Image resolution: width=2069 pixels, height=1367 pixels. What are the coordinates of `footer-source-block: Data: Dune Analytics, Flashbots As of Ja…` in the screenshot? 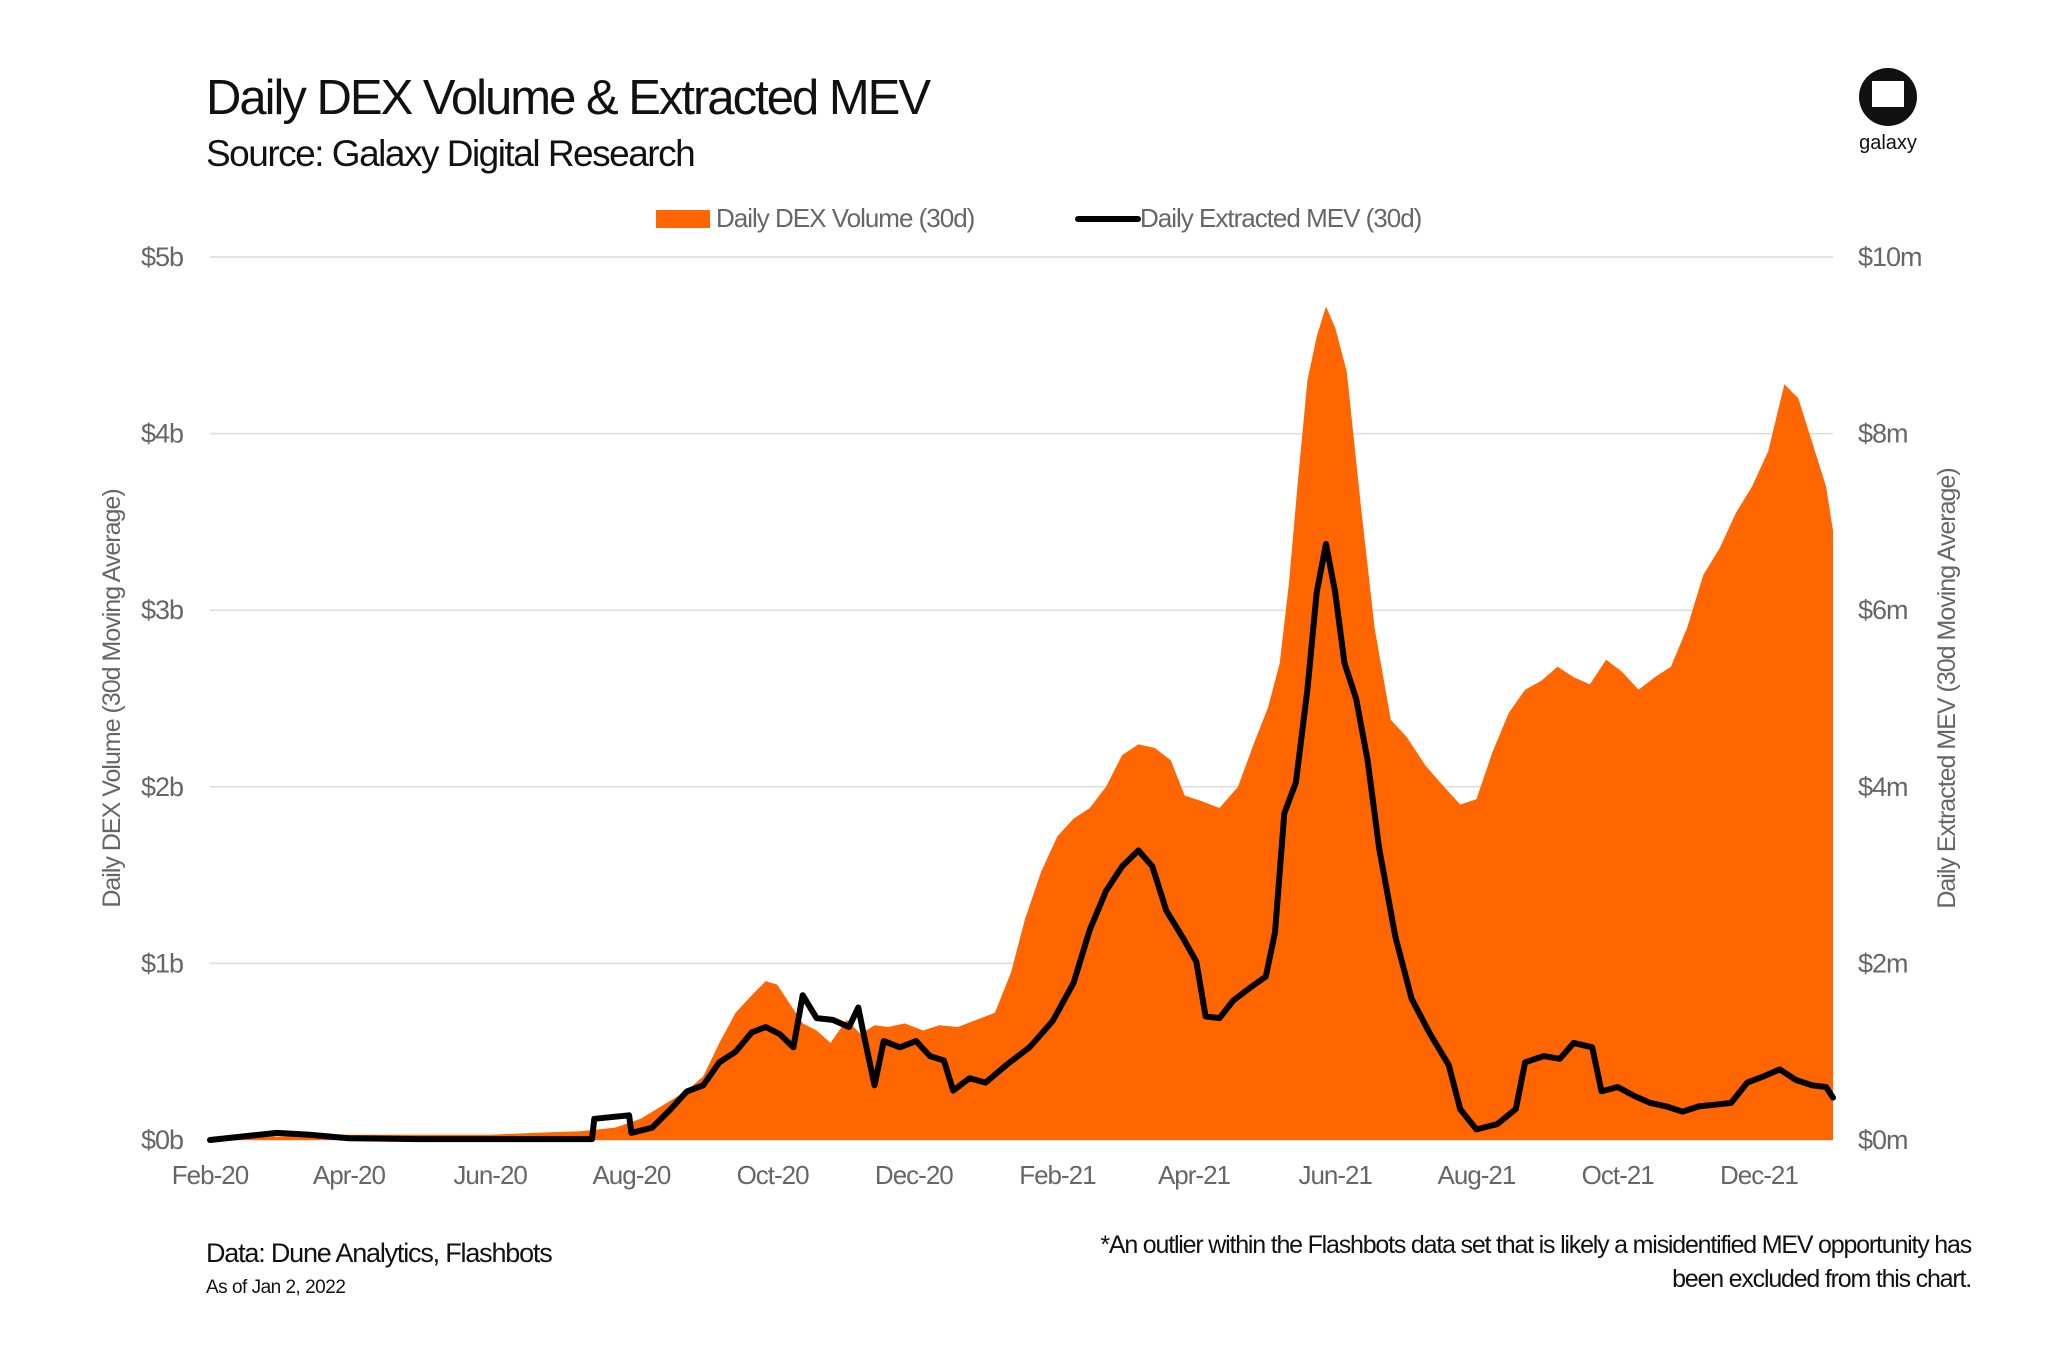 It's located at (379, 1268).